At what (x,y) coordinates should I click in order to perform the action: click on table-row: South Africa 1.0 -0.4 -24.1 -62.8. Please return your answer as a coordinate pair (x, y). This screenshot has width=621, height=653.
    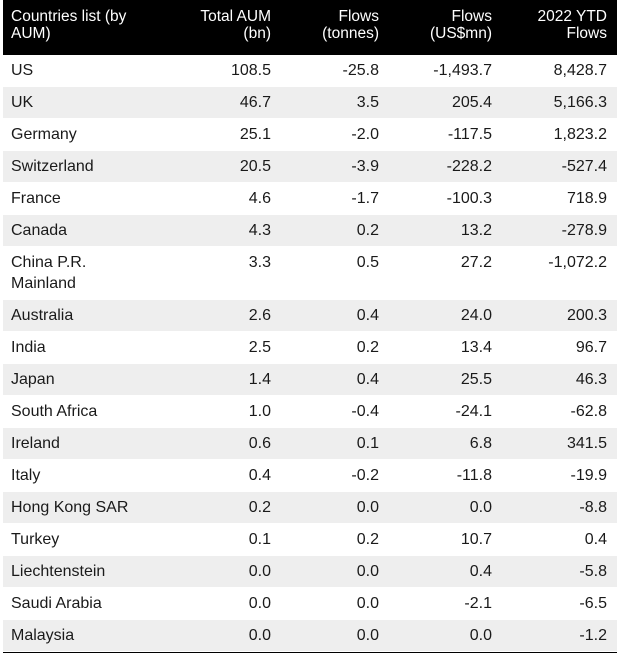
    Looking at the image, I should click on (310, 412).